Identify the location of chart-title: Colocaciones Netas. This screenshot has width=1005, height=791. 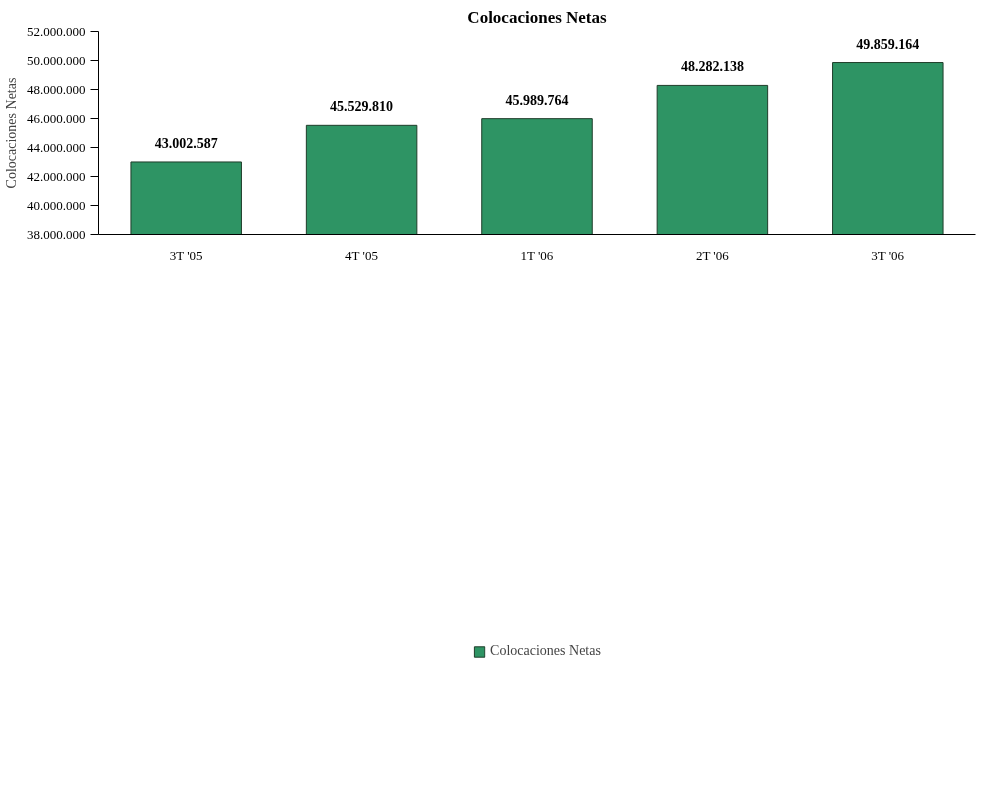
(537, 17).